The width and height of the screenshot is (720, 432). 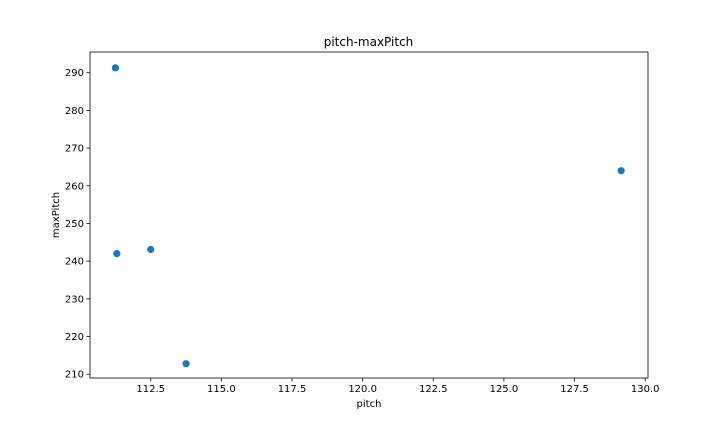 I want to click on x-tick-label: 115.0, so click(x=221, y=389).